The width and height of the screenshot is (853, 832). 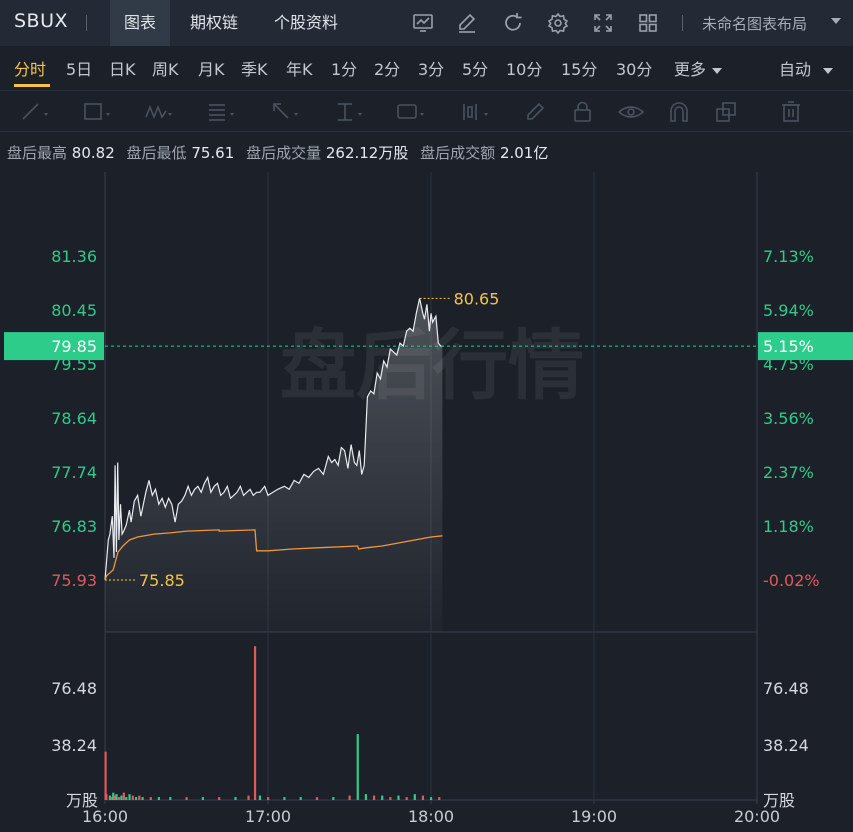 What do you see at coordinates (214, 22) in the screenshot?
I see `tab-options-chain: 期权链` at bounding box center [214, 22].